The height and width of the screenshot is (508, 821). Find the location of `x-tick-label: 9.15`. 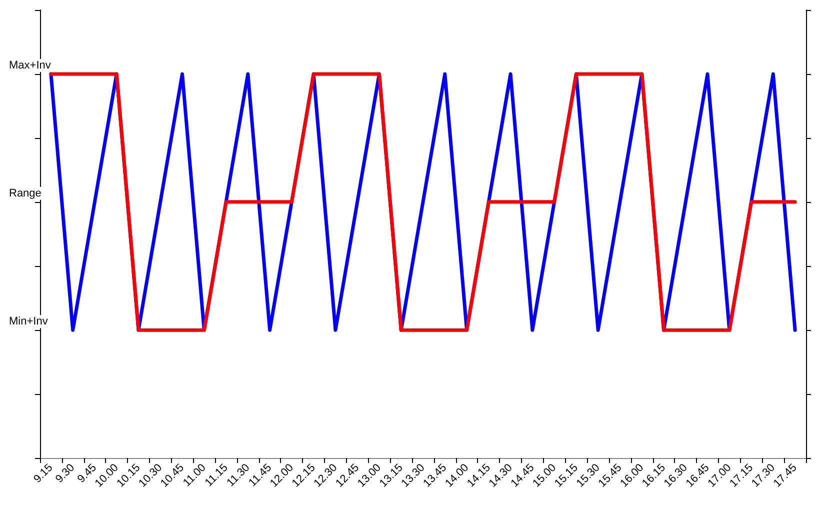

x-tick-label: 9.15 is located at coordinates (44, 474).